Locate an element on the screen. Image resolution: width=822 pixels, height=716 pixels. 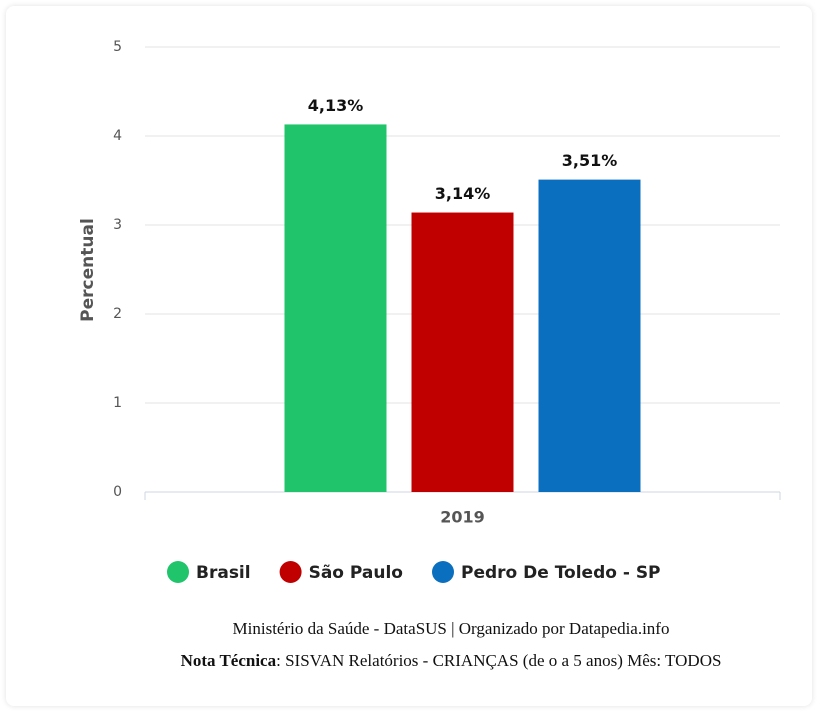
value-label: 4,13% is located at coordinates (336, 105).